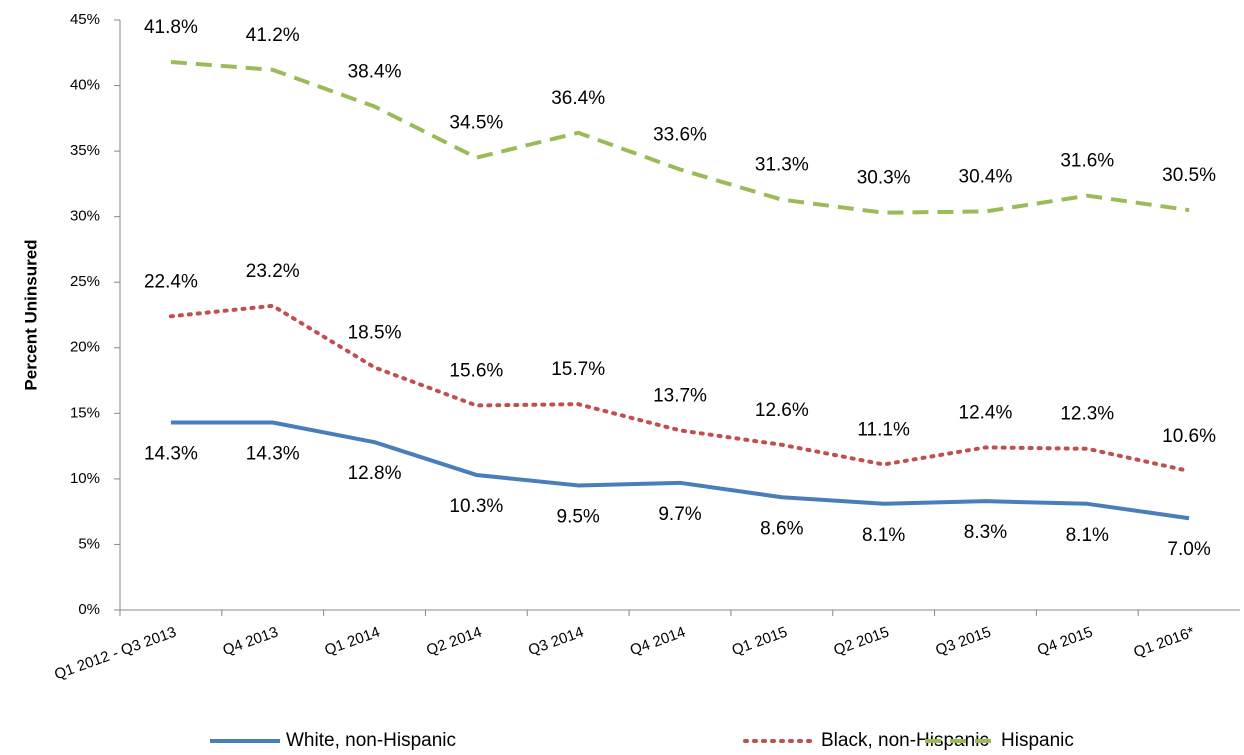 The width and height of the screenshot is (1244, 755). I want to click on x-tick-label: Q1 2012 - Q3 2013, so click(115, 654).